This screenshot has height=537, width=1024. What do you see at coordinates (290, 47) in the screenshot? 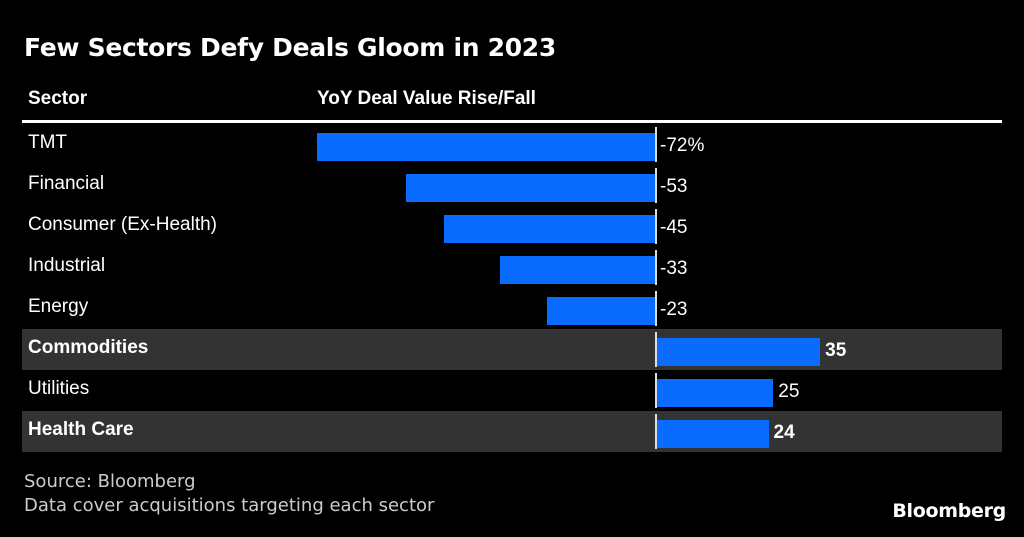
I see `chart-title: Few Sectors Defy Deals Gloom in 2023` at bounding box center [290, 47].